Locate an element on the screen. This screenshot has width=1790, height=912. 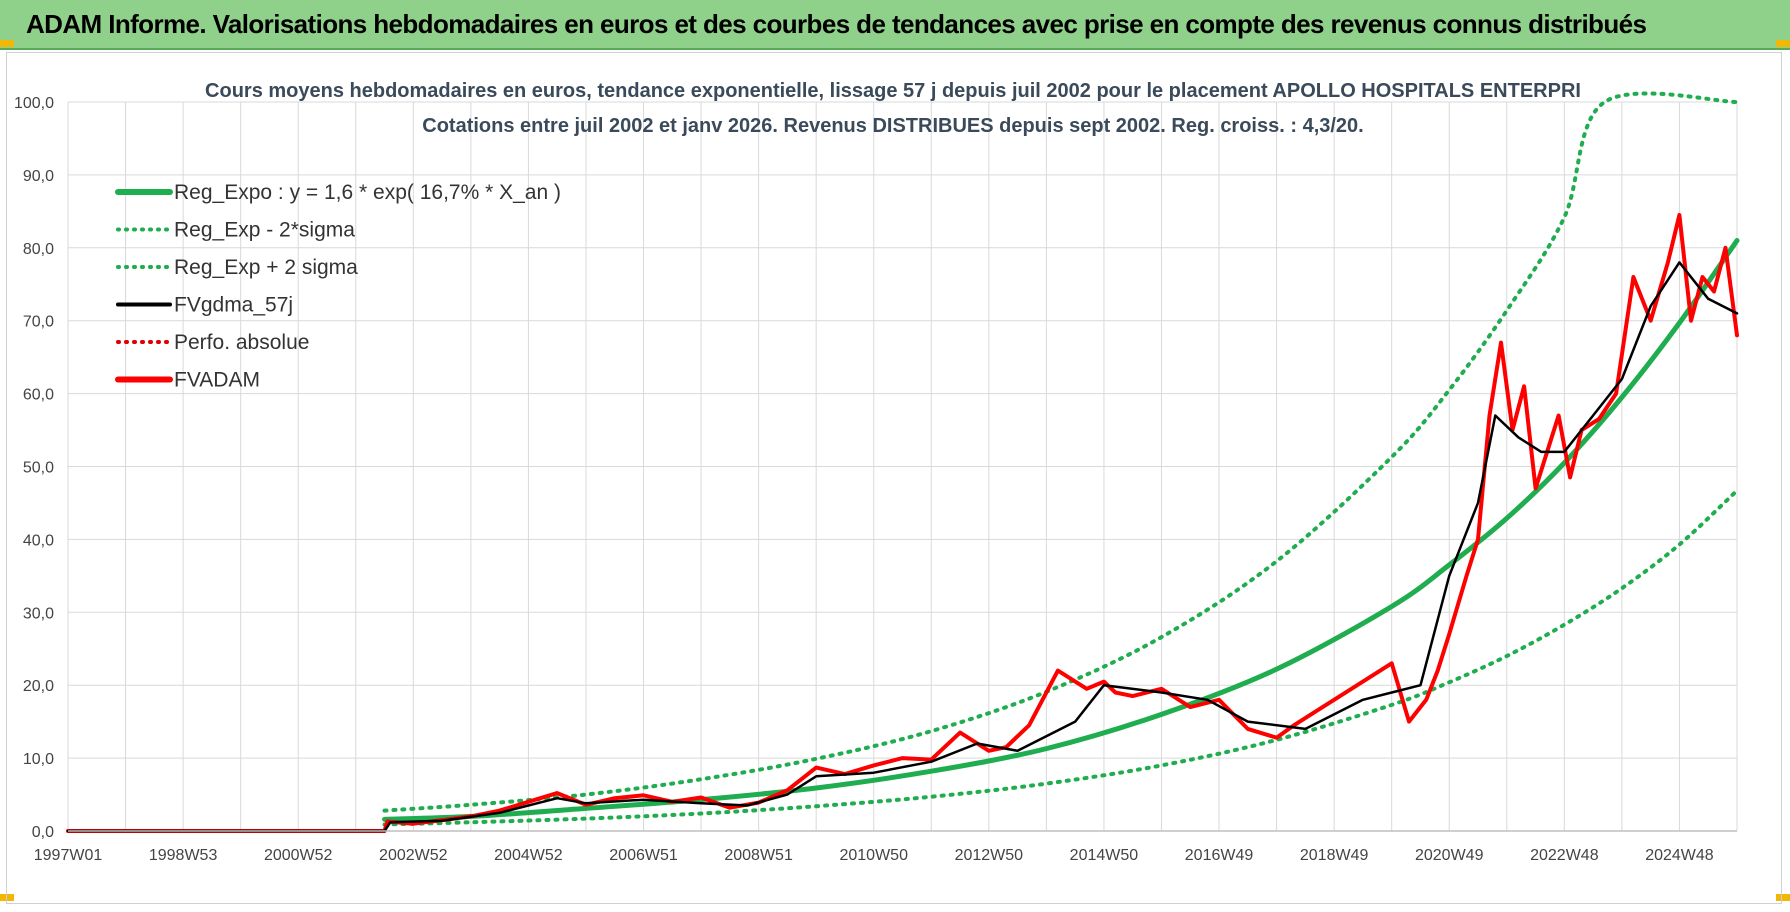
x-tick-label: 2020W49 is located at coordinates (1449, 855).